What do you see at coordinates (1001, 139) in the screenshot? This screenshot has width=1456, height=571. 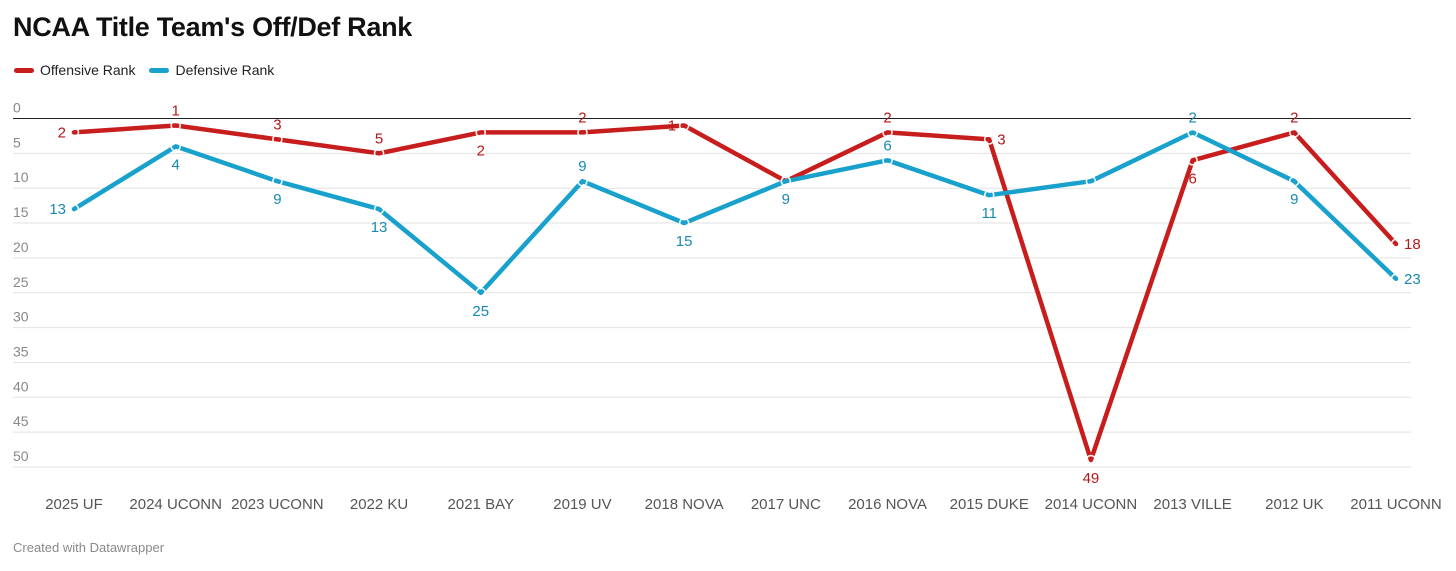 I see `offense-label-9: 3` at bounding box center [1001, 139].